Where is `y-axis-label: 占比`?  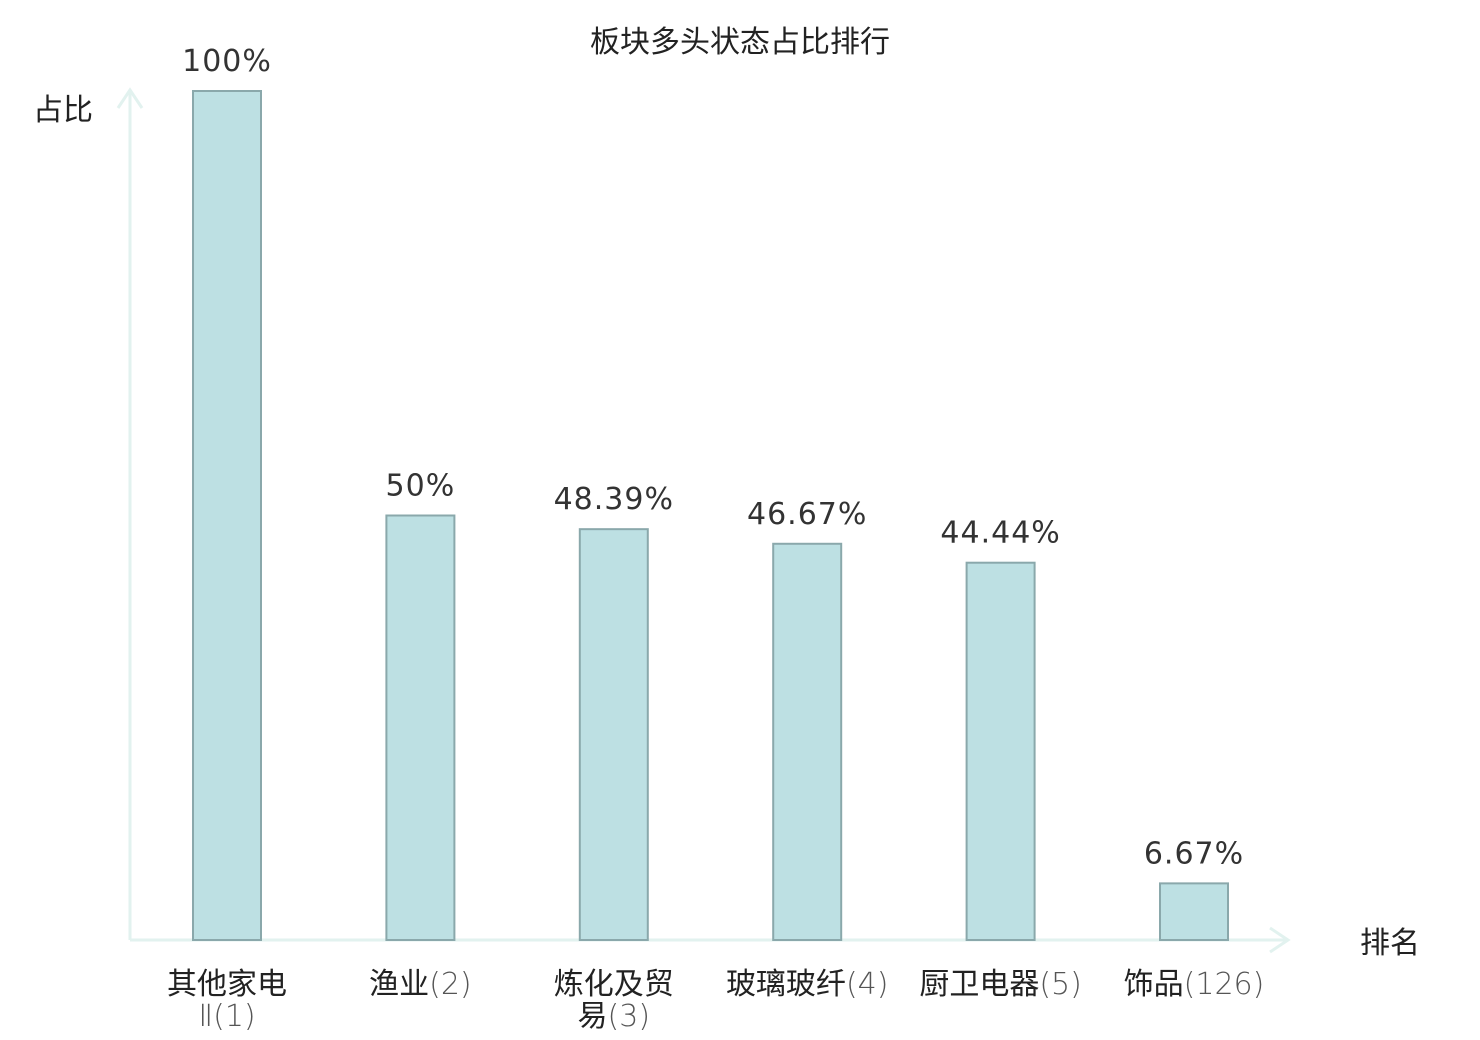 y-axis-label: 占比 is located at coordinates (63, 110).